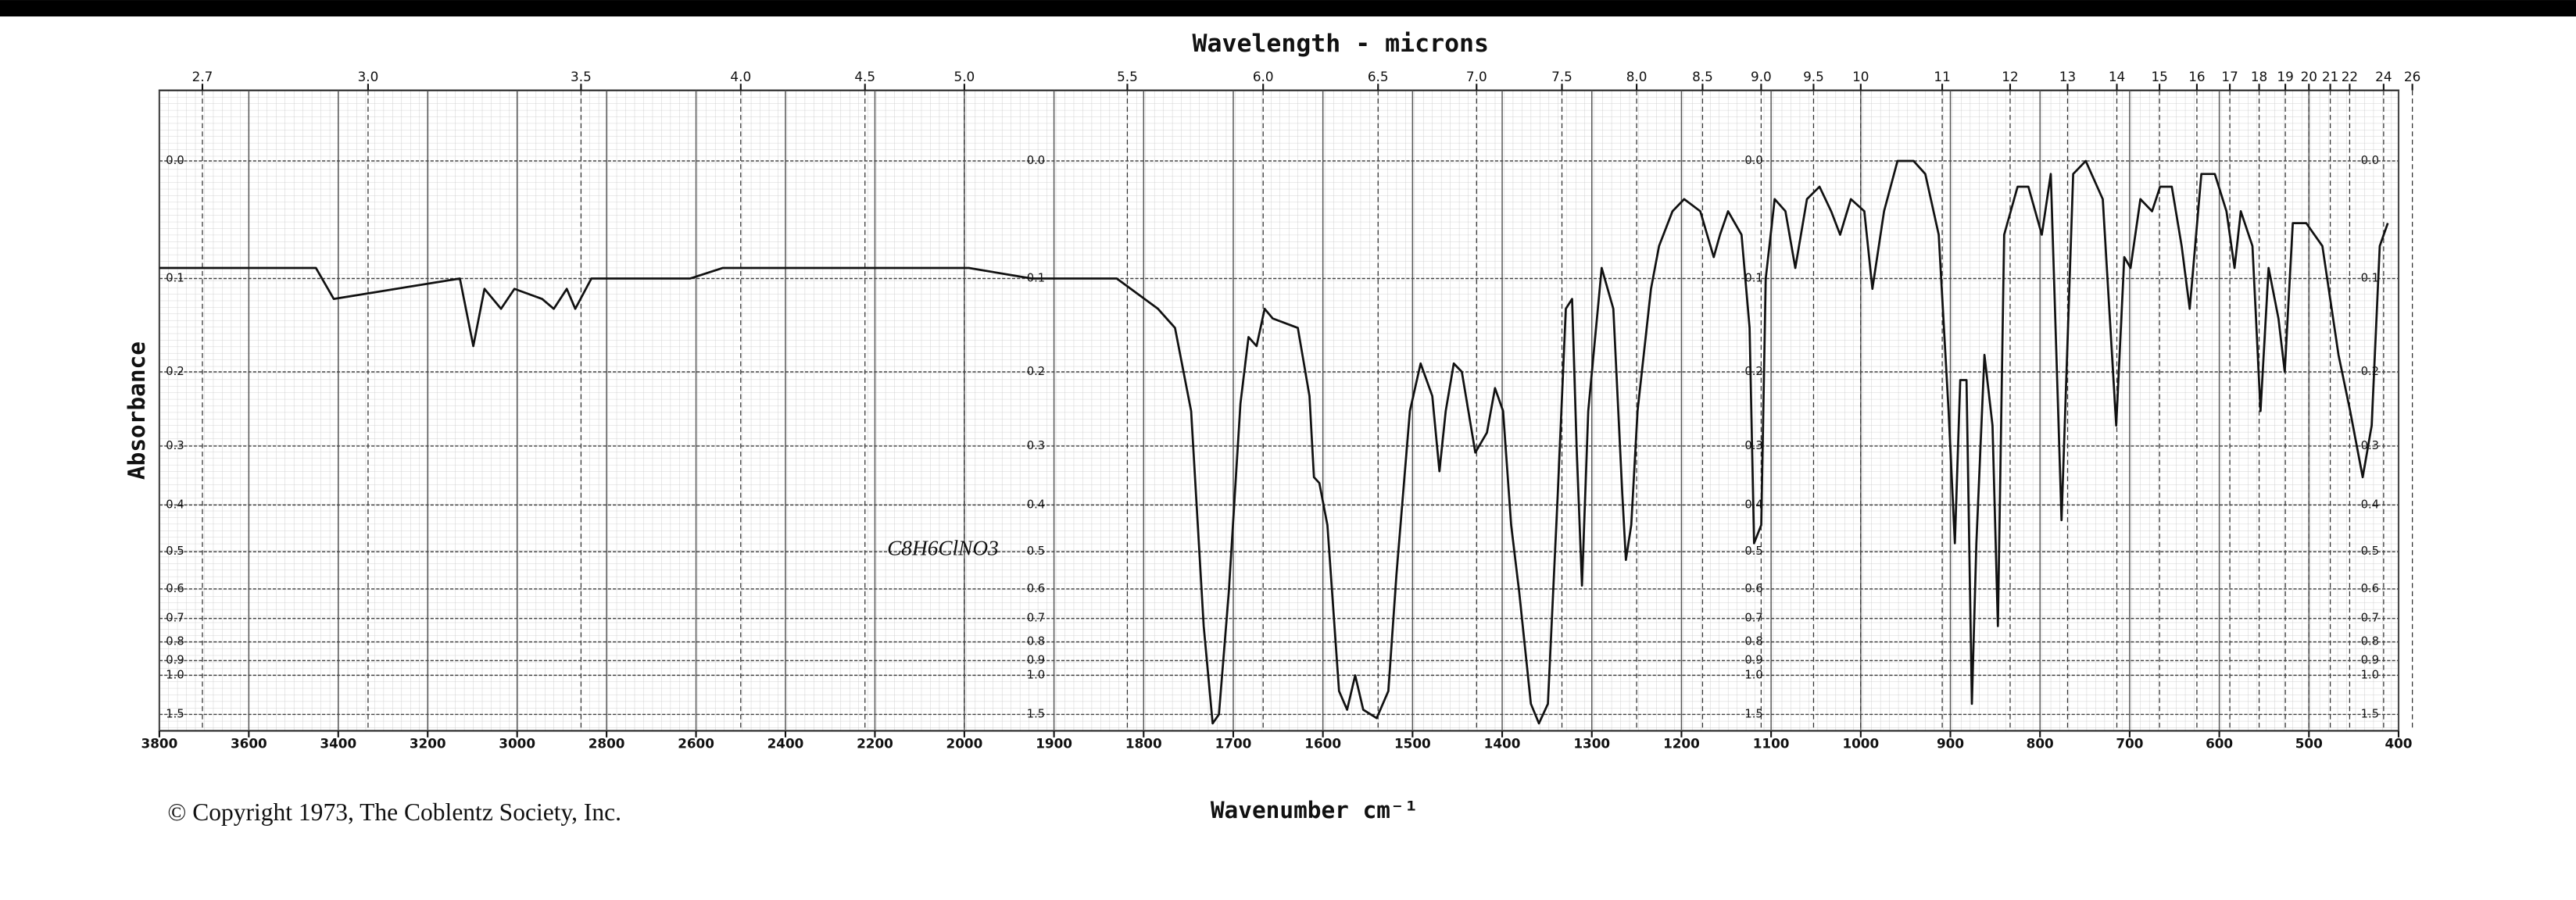  What do you see at coordinates (2219, 743) in the screenshot?
I see `x-tick-label: 600` at bounding box center [2219, 743].